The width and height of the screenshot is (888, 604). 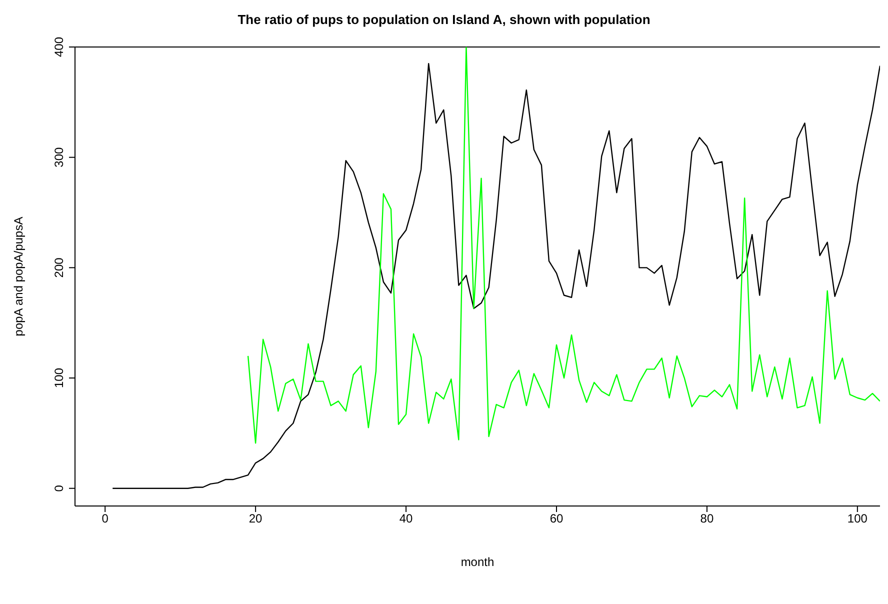 What do you see at coordinates (444, 19) in the screenshot?
I see `chart-title: The ratio of pups to population on Island A, shown with population` at bounding box center [444, 19].